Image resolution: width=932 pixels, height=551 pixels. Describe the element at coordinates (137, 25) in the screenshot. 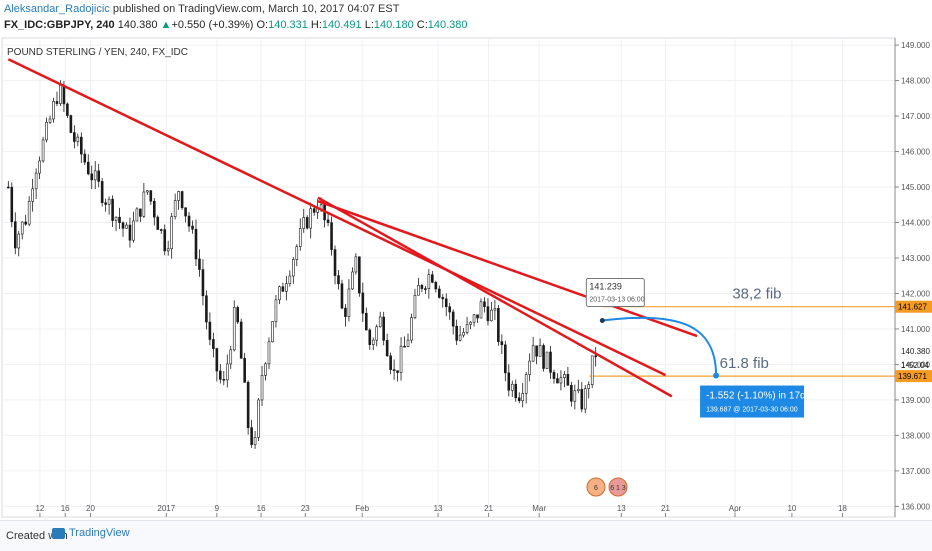

I see `last-price: 140.380` at that location.